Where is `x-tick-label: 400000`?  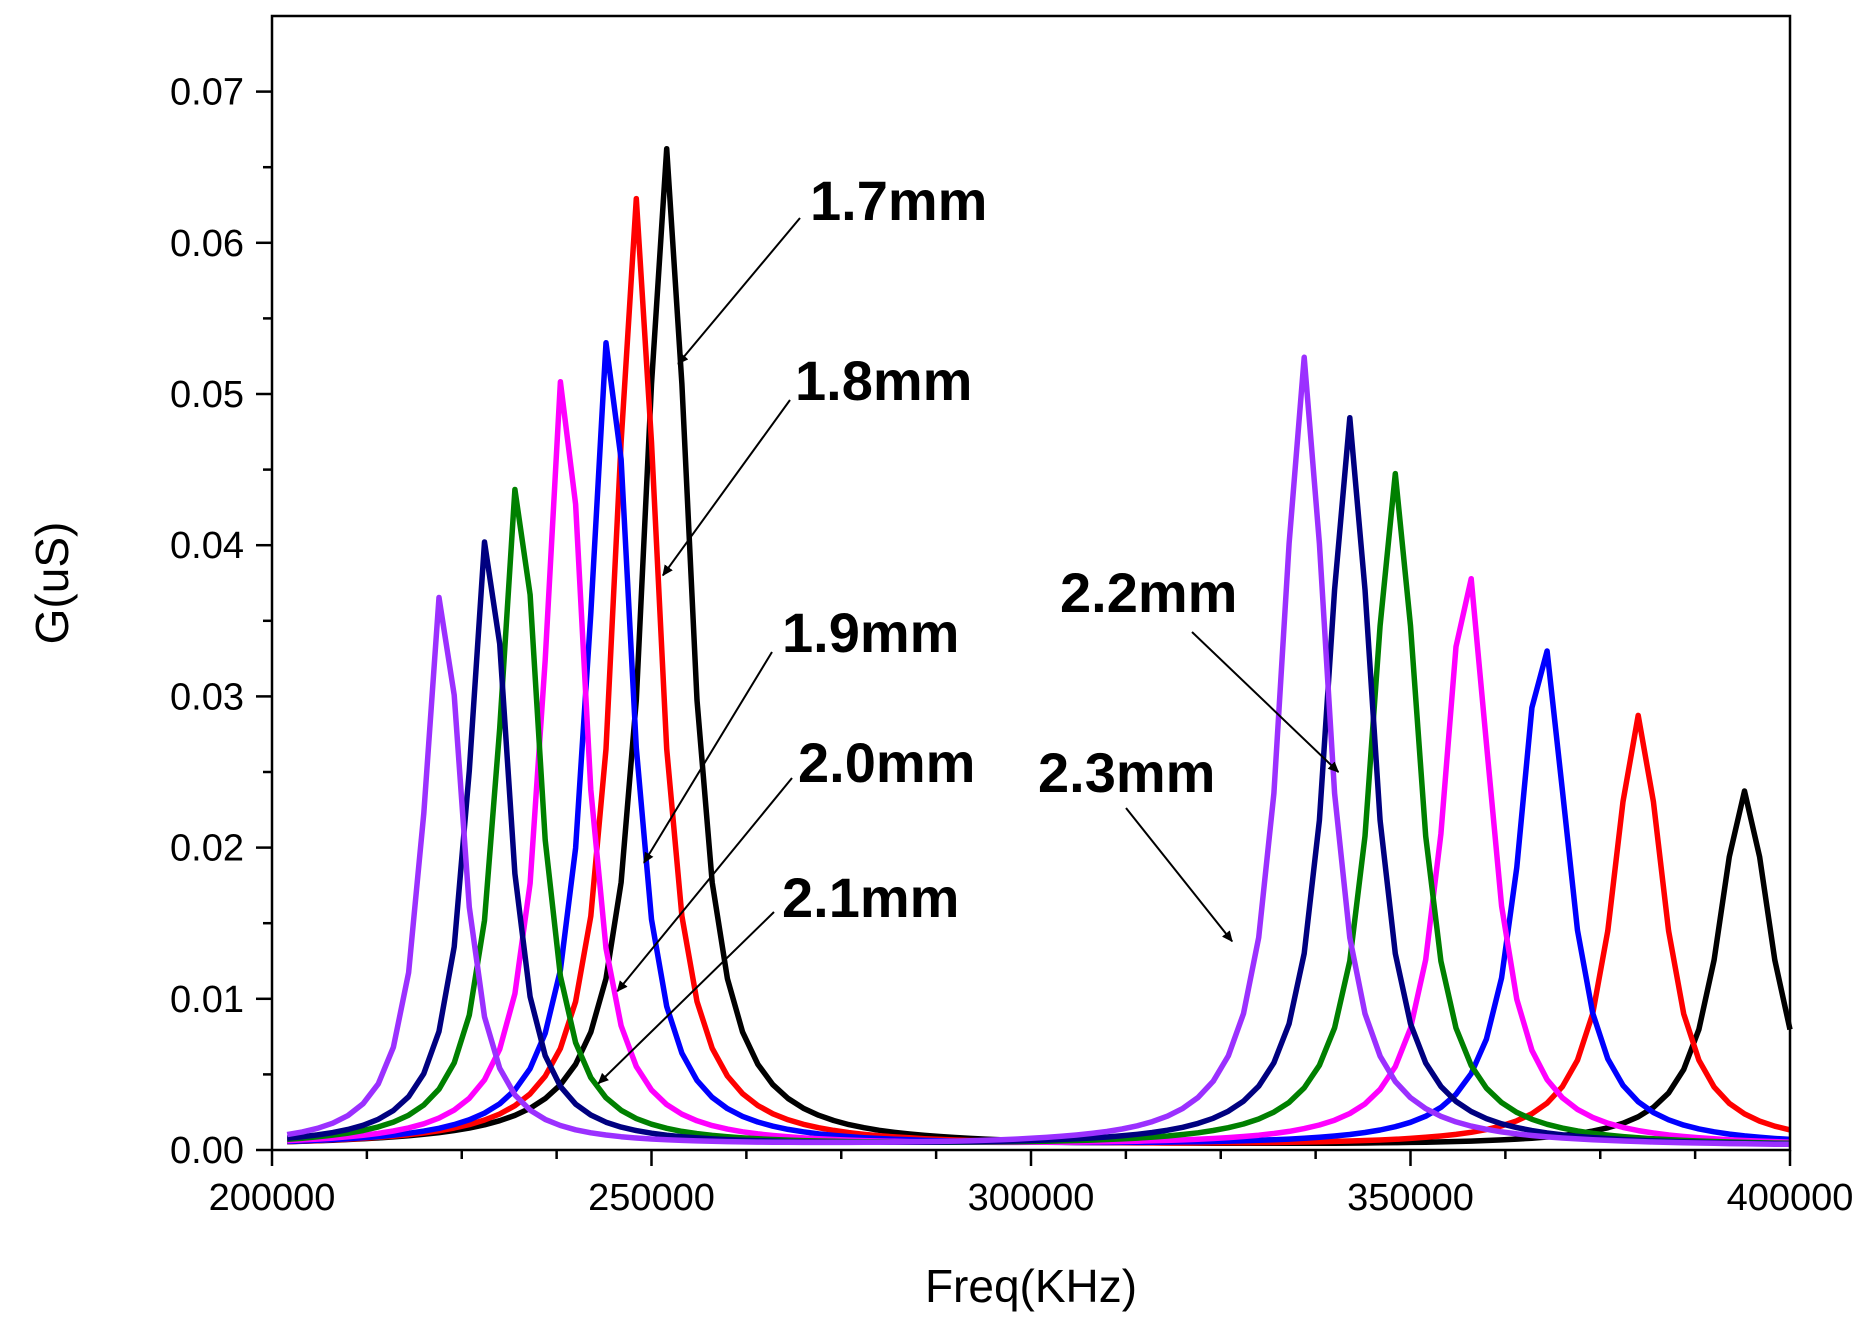
x-tick-label: 400000 is located at coordinates (1790, 1198).